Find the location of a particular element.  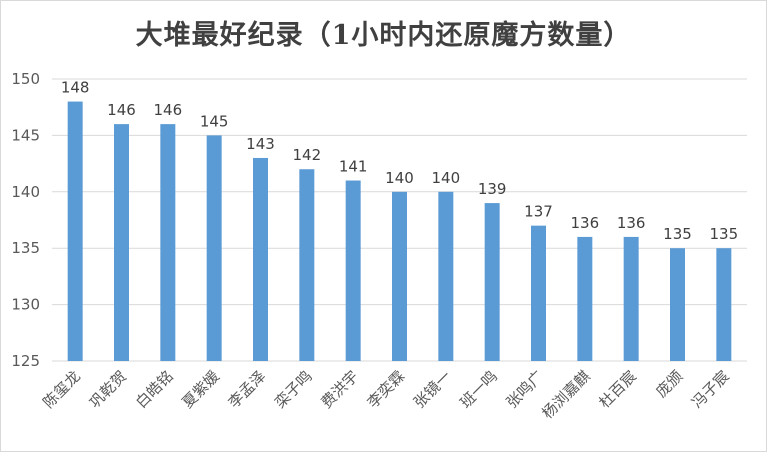

data-label: 141 is located at coordinates (353, 167).